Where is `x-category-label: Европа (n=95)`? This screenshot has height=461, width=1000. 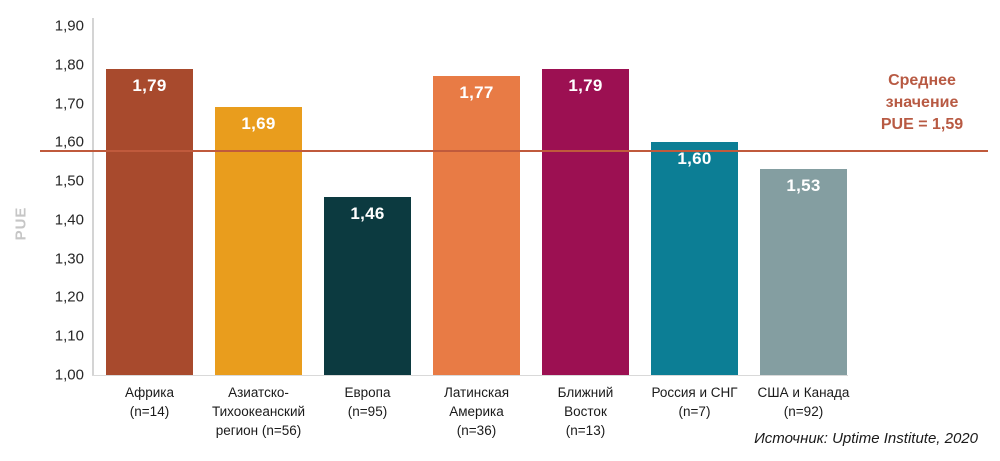 x-category-label: Европа (n=95) is located at coordinates (367, 402).